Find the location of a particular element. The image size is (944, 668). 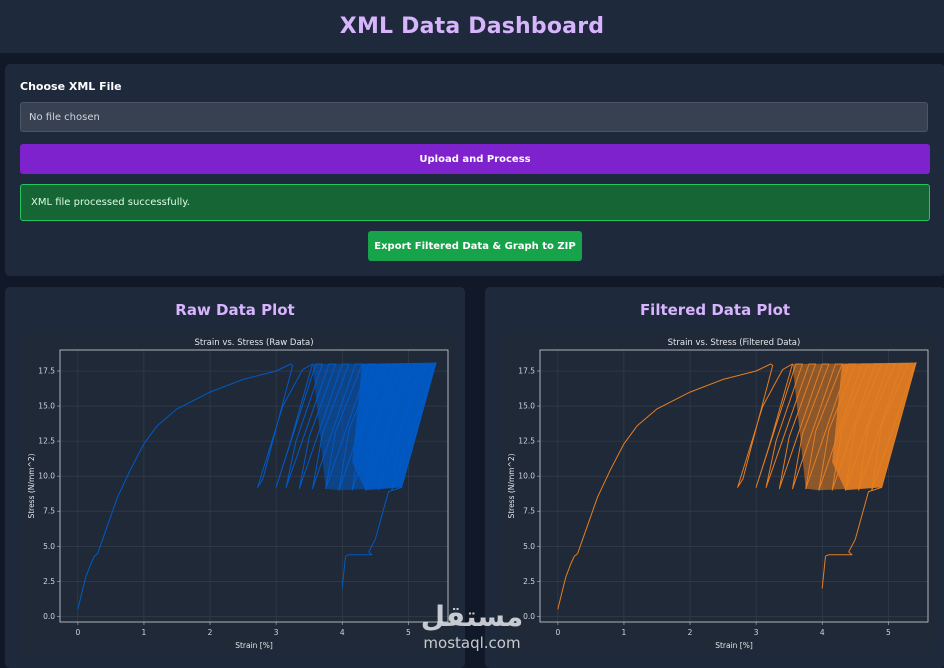

app-header: XML Data Dashboard is located at coordinates (472, 26).